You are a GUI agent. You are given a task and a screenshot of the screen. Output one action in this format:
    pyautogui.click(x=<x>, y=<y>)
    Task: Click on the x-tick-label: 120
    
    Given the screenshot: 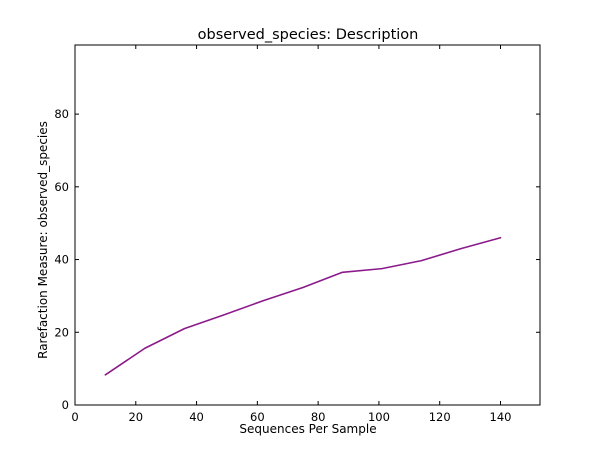 What is the action you would take?
    pyautogui.click(x=440, y=417)
    